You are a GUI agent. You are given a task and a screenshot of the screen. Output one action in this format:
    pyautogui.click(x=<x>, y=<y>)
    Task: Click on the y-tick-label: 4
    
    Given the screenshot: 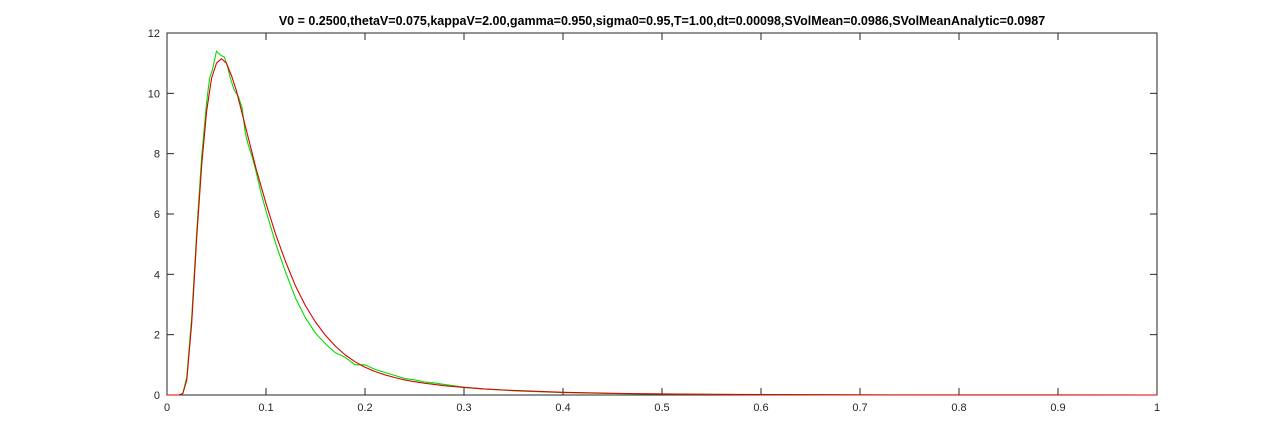 What is the action you would take?
    pyautogui.click(x=157, y=275)
    